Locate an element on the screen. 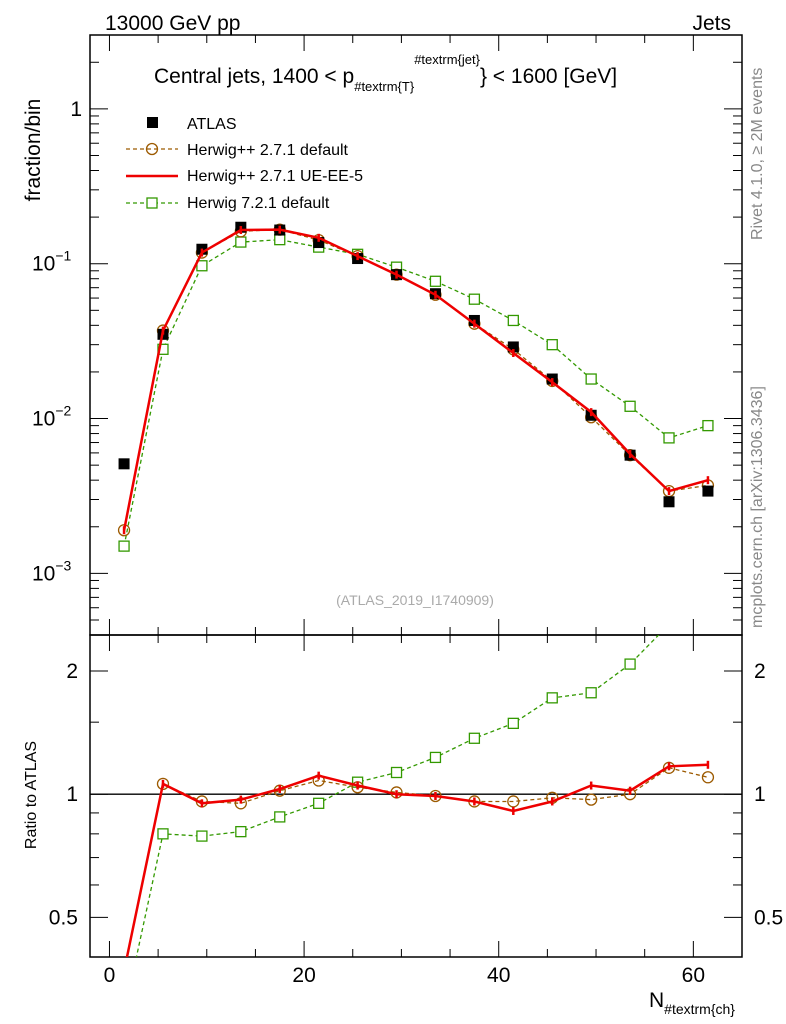 The image size is (786, 1024). x-tick-label: 60 is located at coordinates (693, 975).